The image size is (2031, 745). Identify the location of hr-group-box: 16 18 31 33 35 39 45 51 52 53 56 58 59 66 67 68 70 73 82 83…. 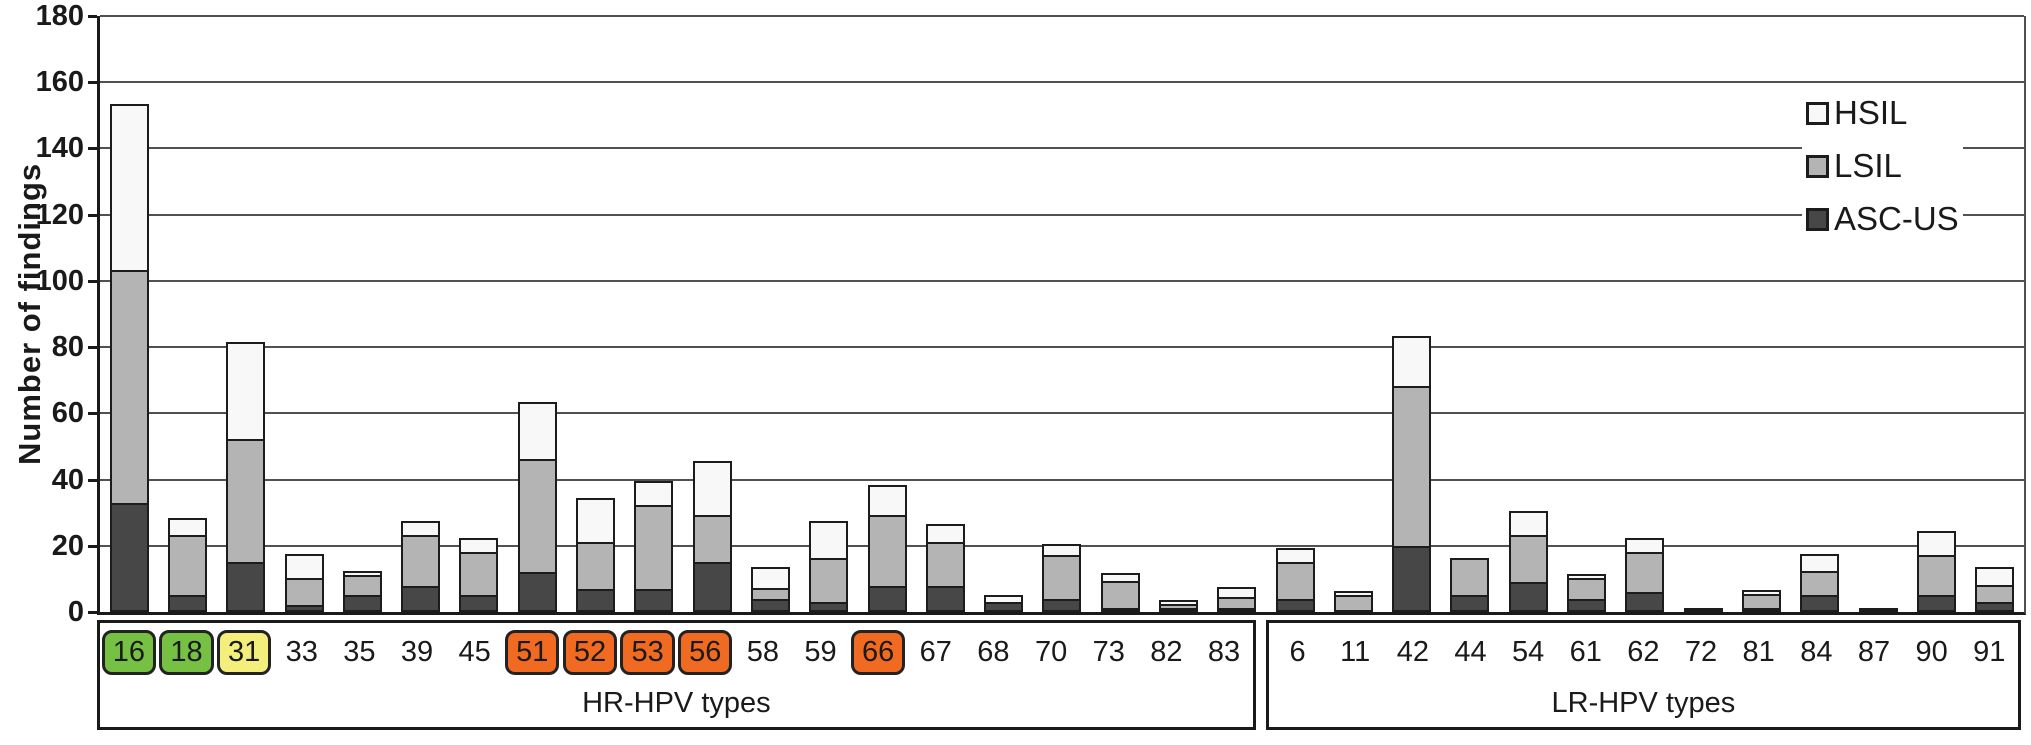
(676, 675).